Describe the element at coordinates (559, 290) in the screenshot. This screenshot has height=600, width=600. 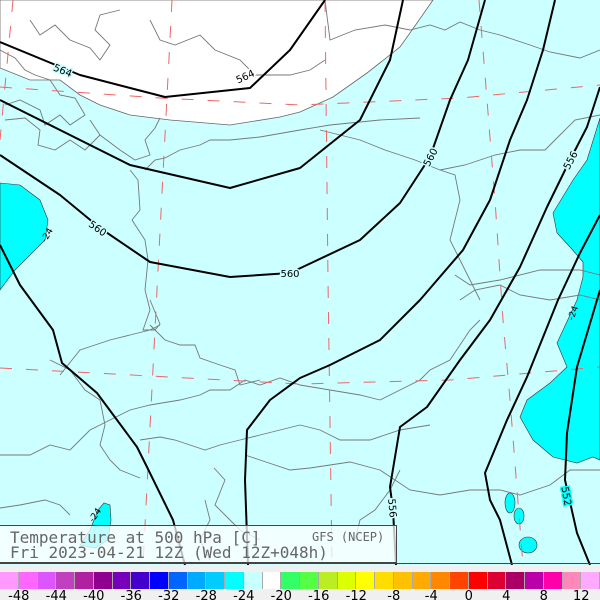
I see `temperature-band-cold-east` at that location.